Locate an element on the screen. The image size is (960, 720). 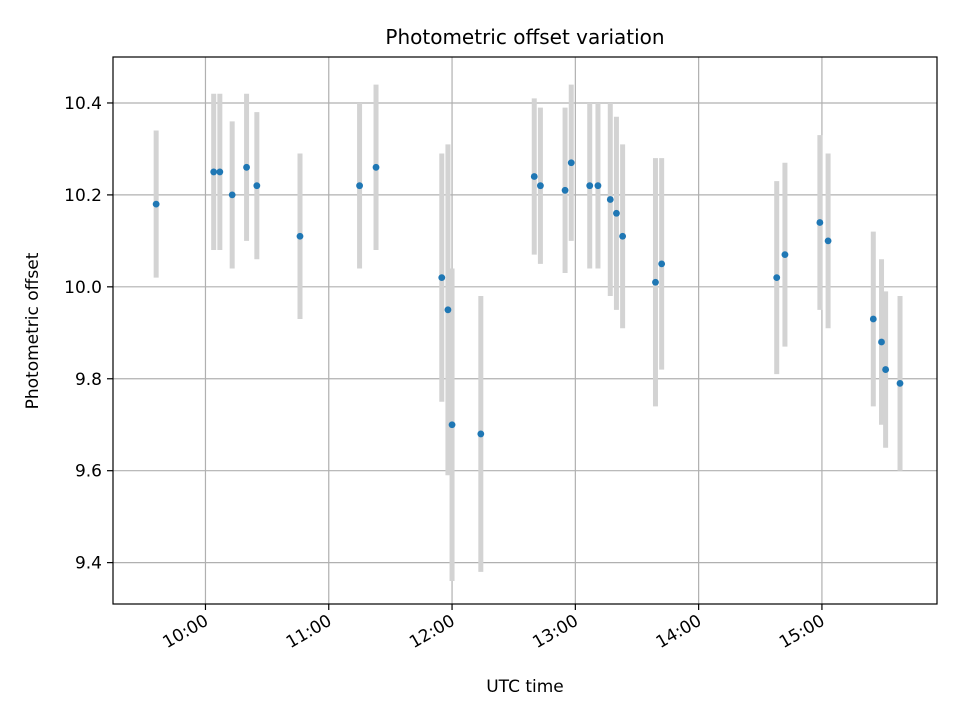
y-tick-label: 10.4 is located at coordinates (83, 104).